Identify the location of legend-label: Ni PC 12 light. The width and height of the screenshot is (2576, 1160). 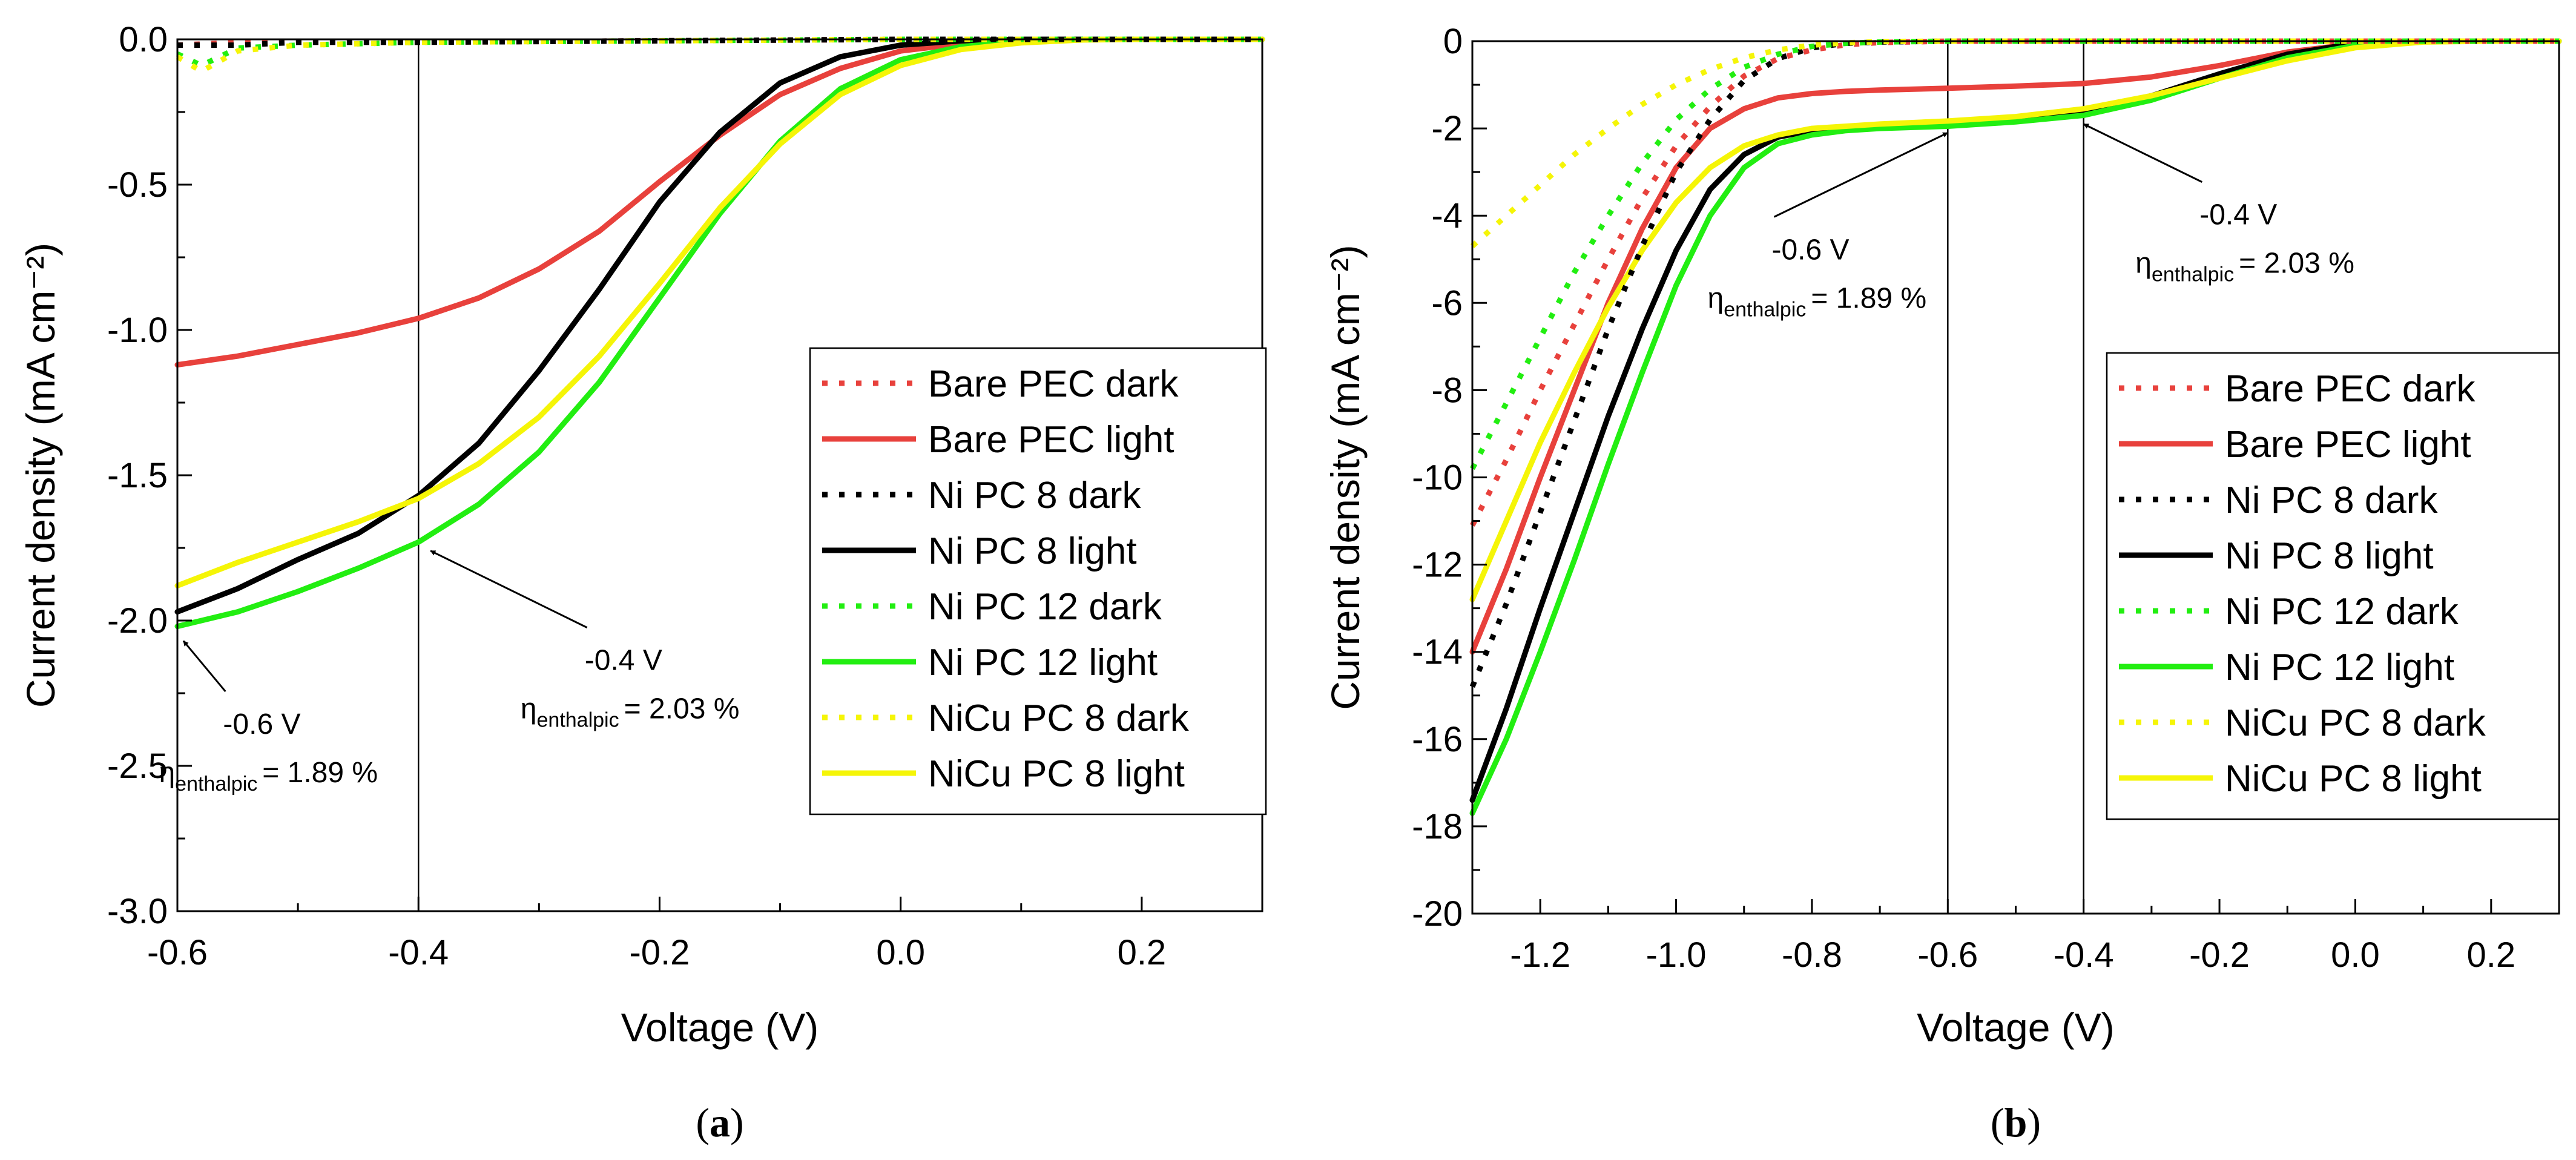
(1043, 663).